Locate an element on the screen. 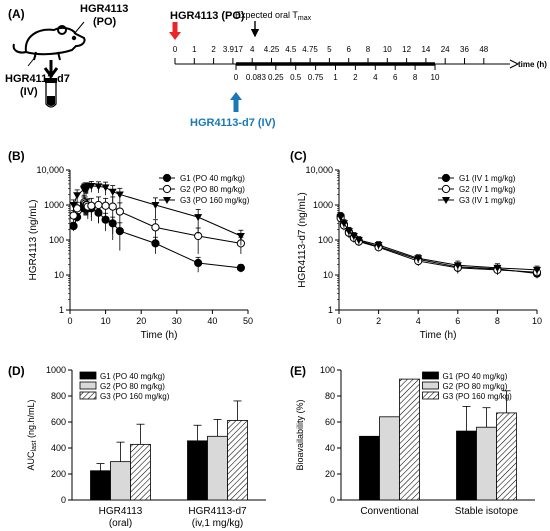  y-axis-label: HGR4113-d7 (ng/mL) is located at coordinates (302, 239).